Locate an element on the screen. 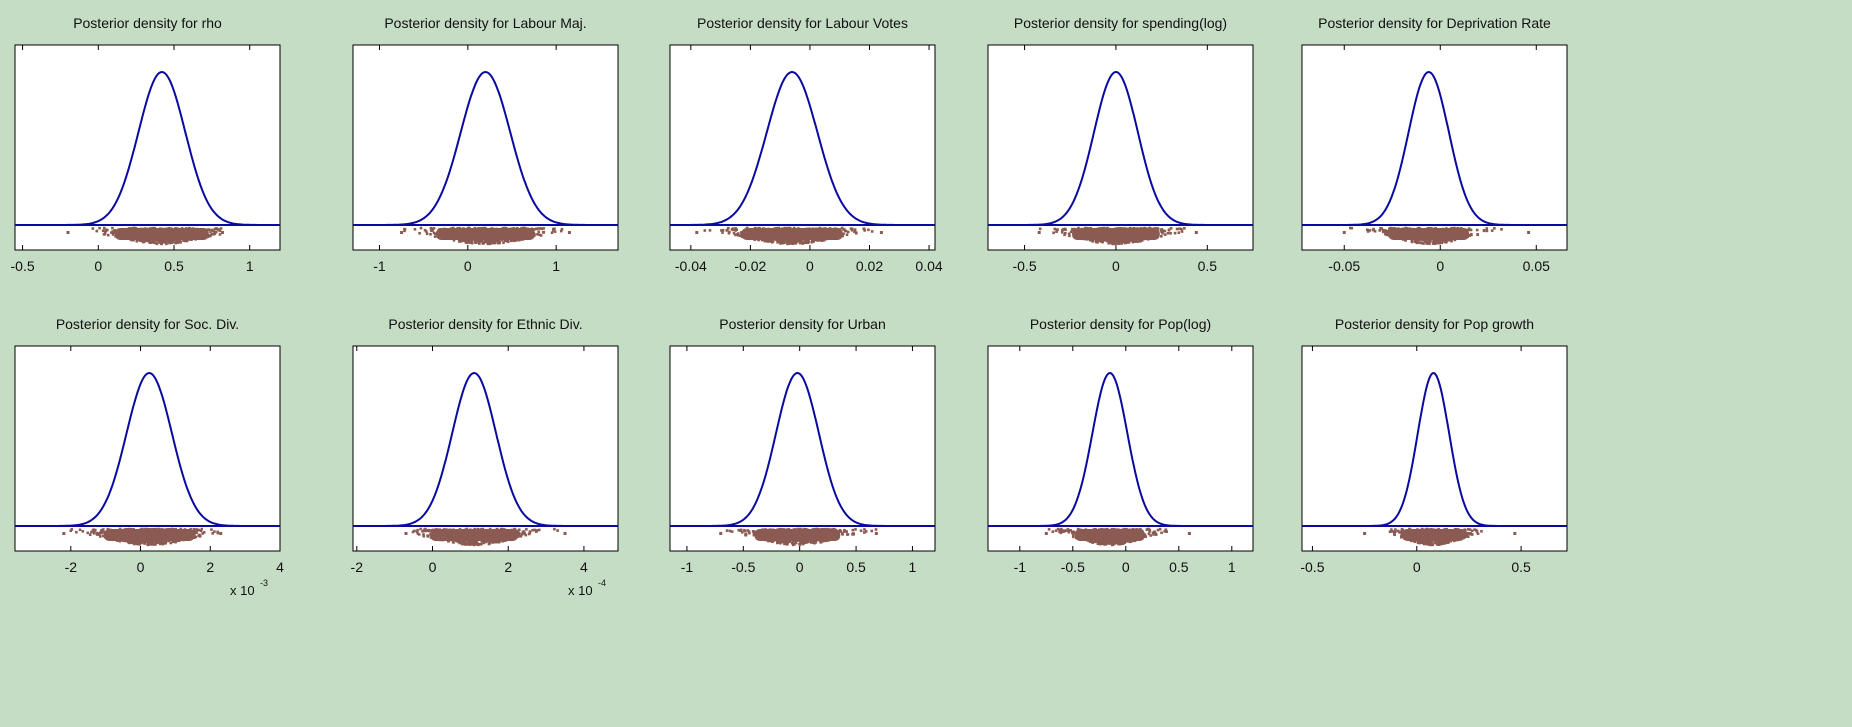  axis-multiplier-exponent: -3 is located at coordinates (264, 583).